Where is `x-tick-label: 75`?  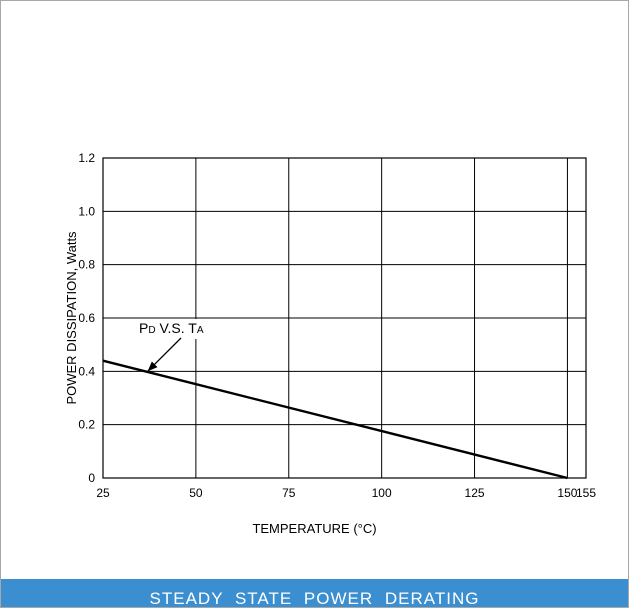
x-tick-label: 75 is located at coordinates (289, 493).